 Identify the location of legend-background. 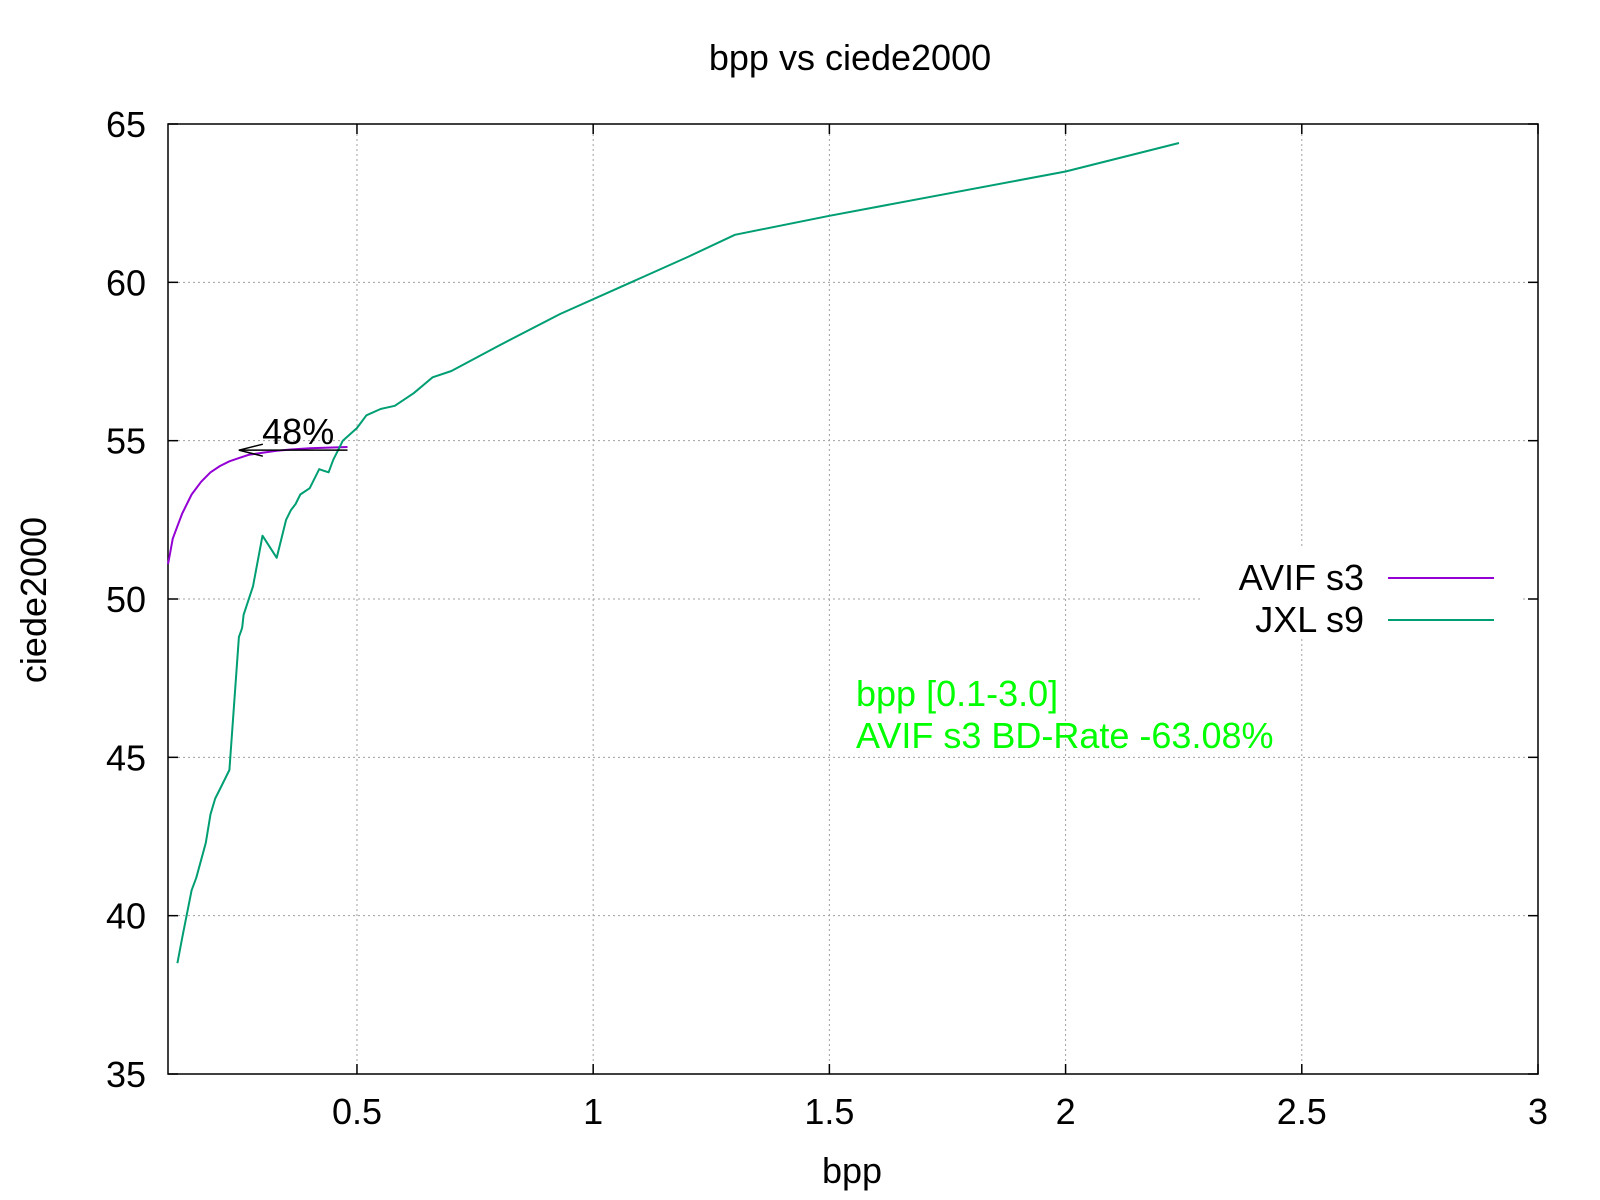
(1360, 592).